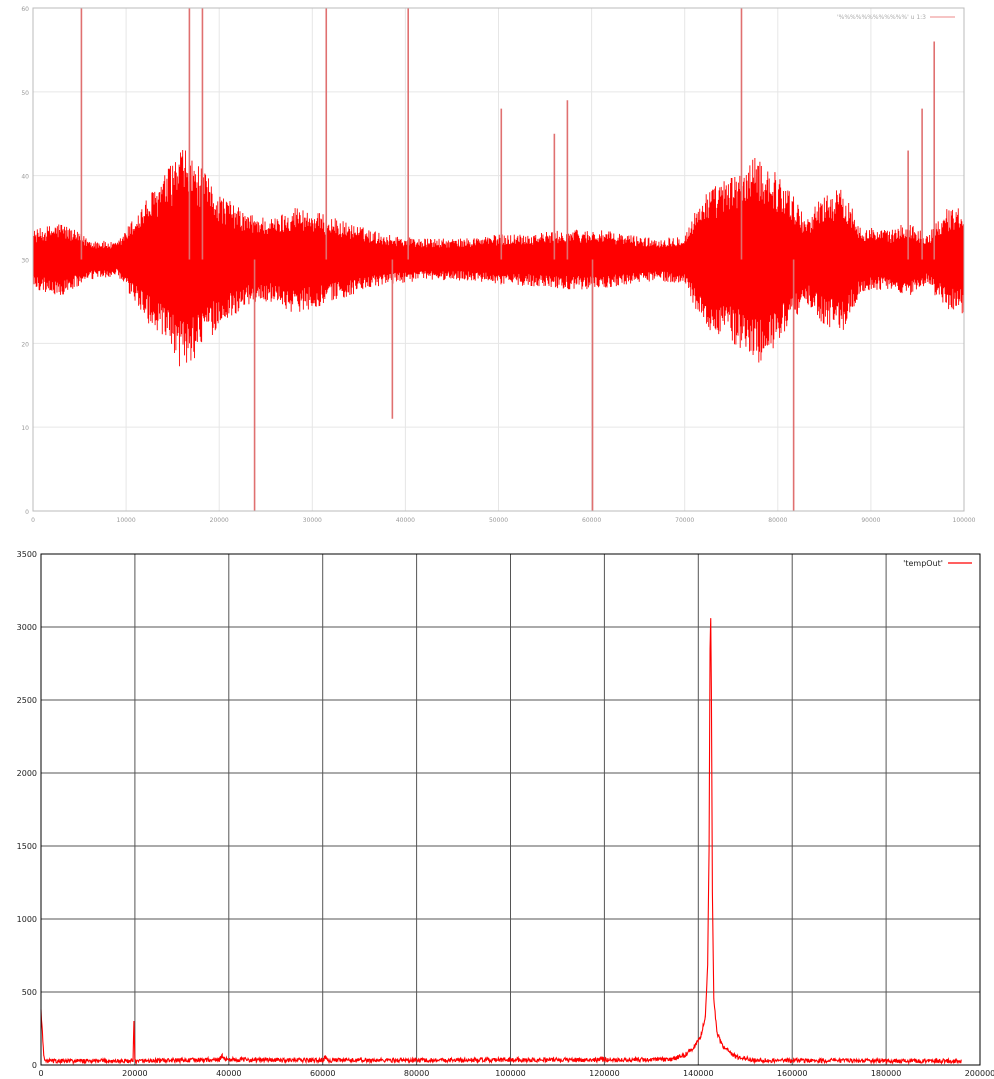 This screenshot has height=1079, width=994. What do you see at coordinates (870, 520) in the screenshot?
I see `signal-x-tick-label: 90000` at bounding box center [870, 520].